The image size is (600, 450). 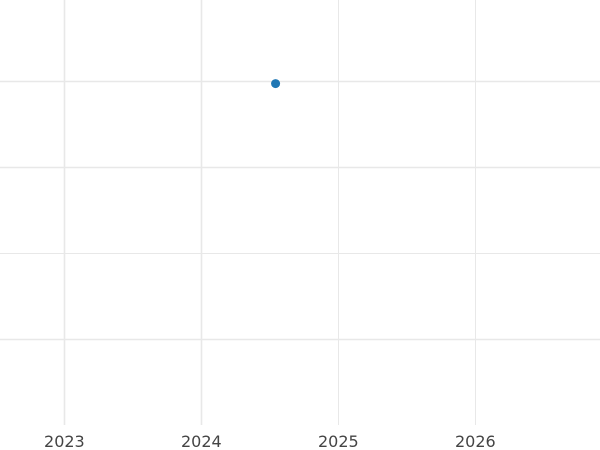 What do you see at coordinates (338, 441) in the screenshot?
I see `x-tick-label: 2025` at bounding box center [338, 441].